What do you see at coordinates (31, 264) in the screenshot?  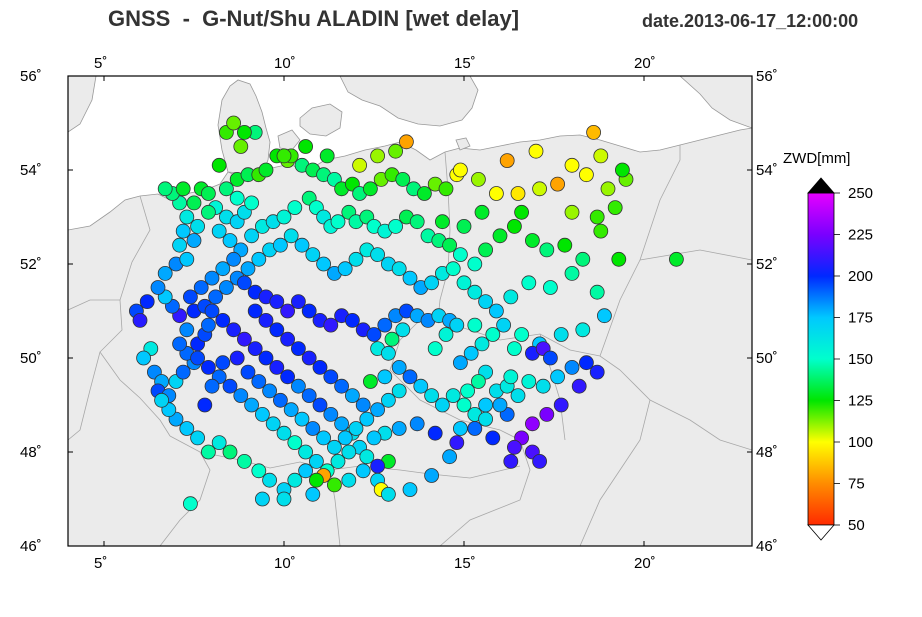 I see `lat-tick-label-left: 52˚` at bounding box center [31, 264].